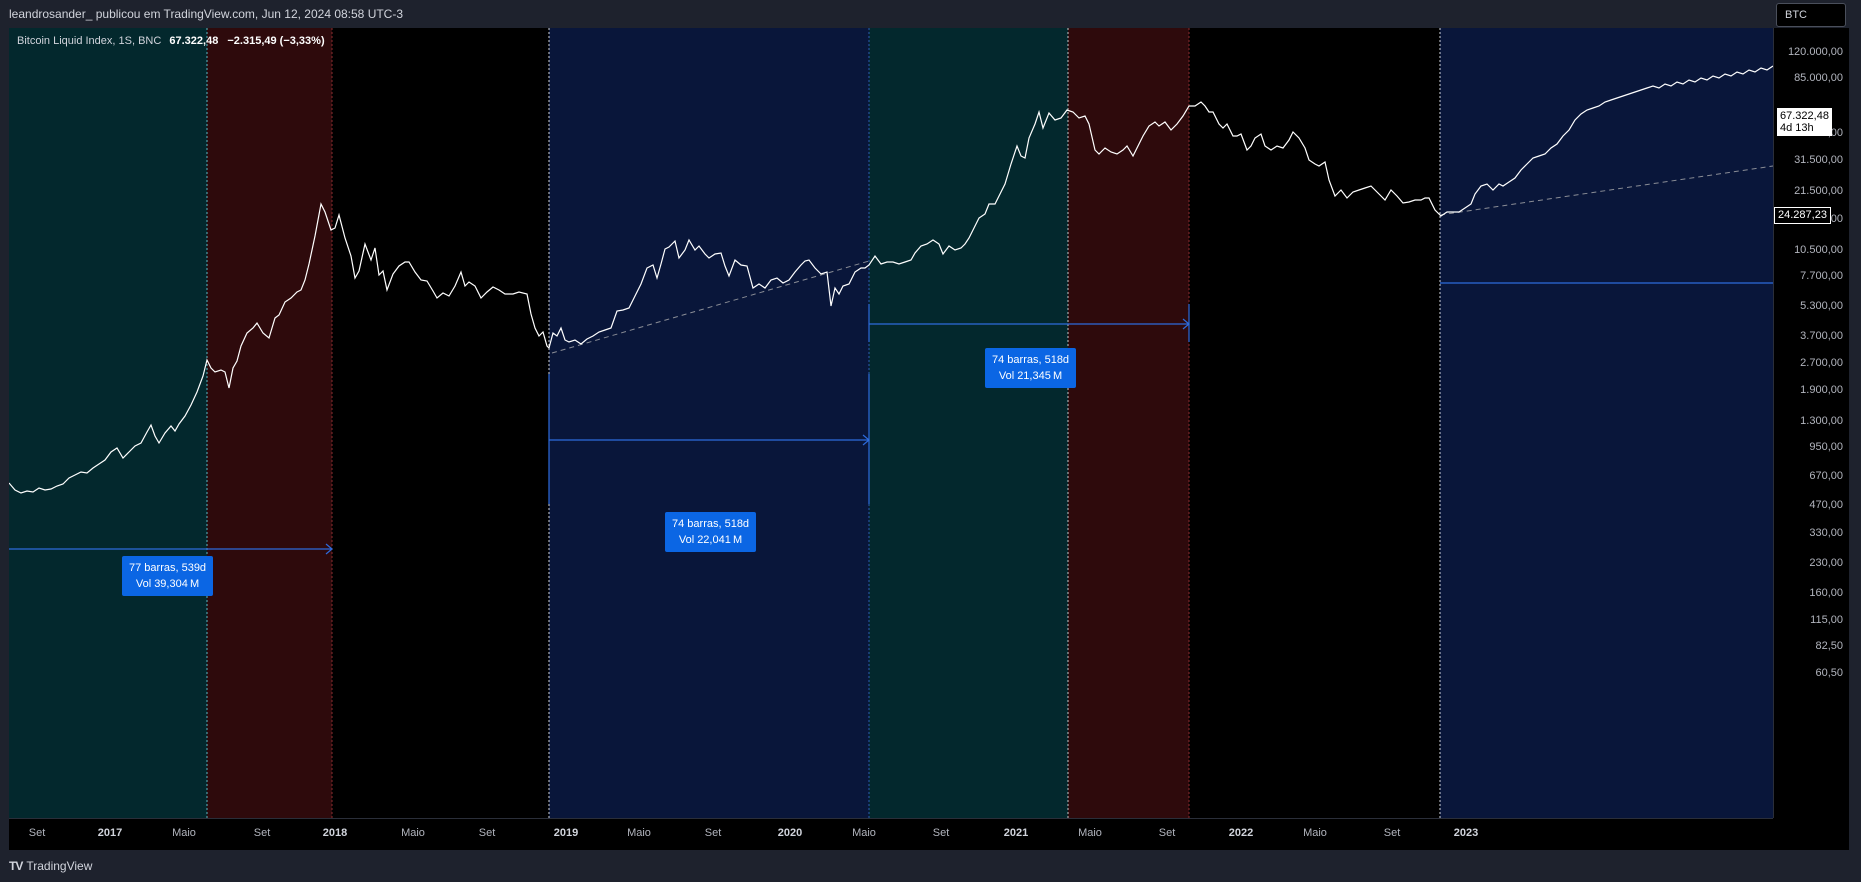 Image resolution: width=1861 pixels, height=882 pixels. I want to click on time-axis-year-label: 2019, so click(566, 833).